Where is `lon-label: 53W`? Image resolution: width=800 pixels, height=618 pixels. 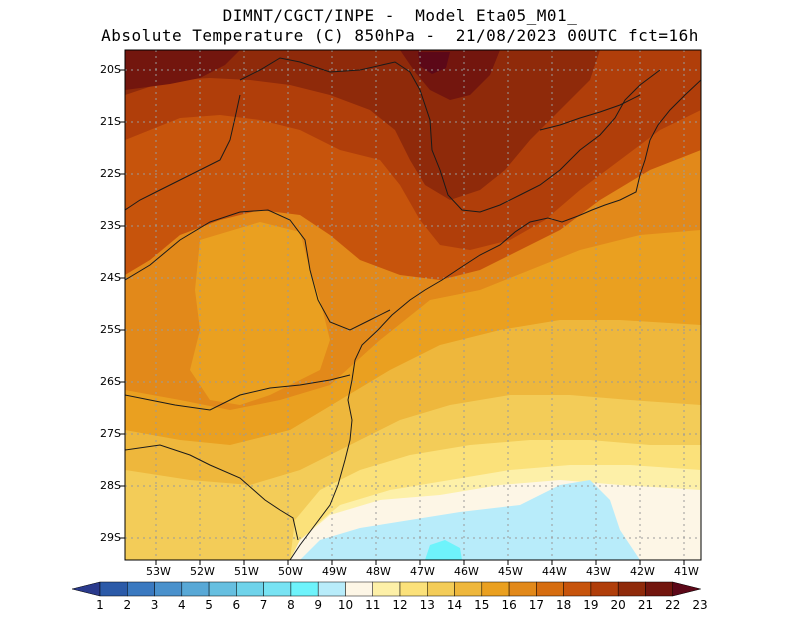
lon-label: 53W is located at coordinates (158, 571).